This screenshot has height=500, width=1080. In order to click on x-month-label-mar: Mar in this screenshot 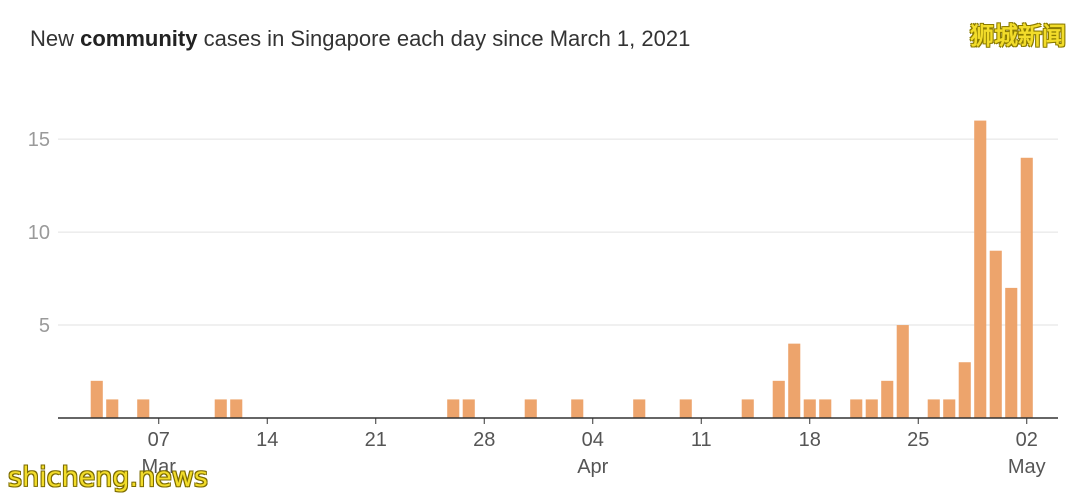, I will do `click(159, 467)`.